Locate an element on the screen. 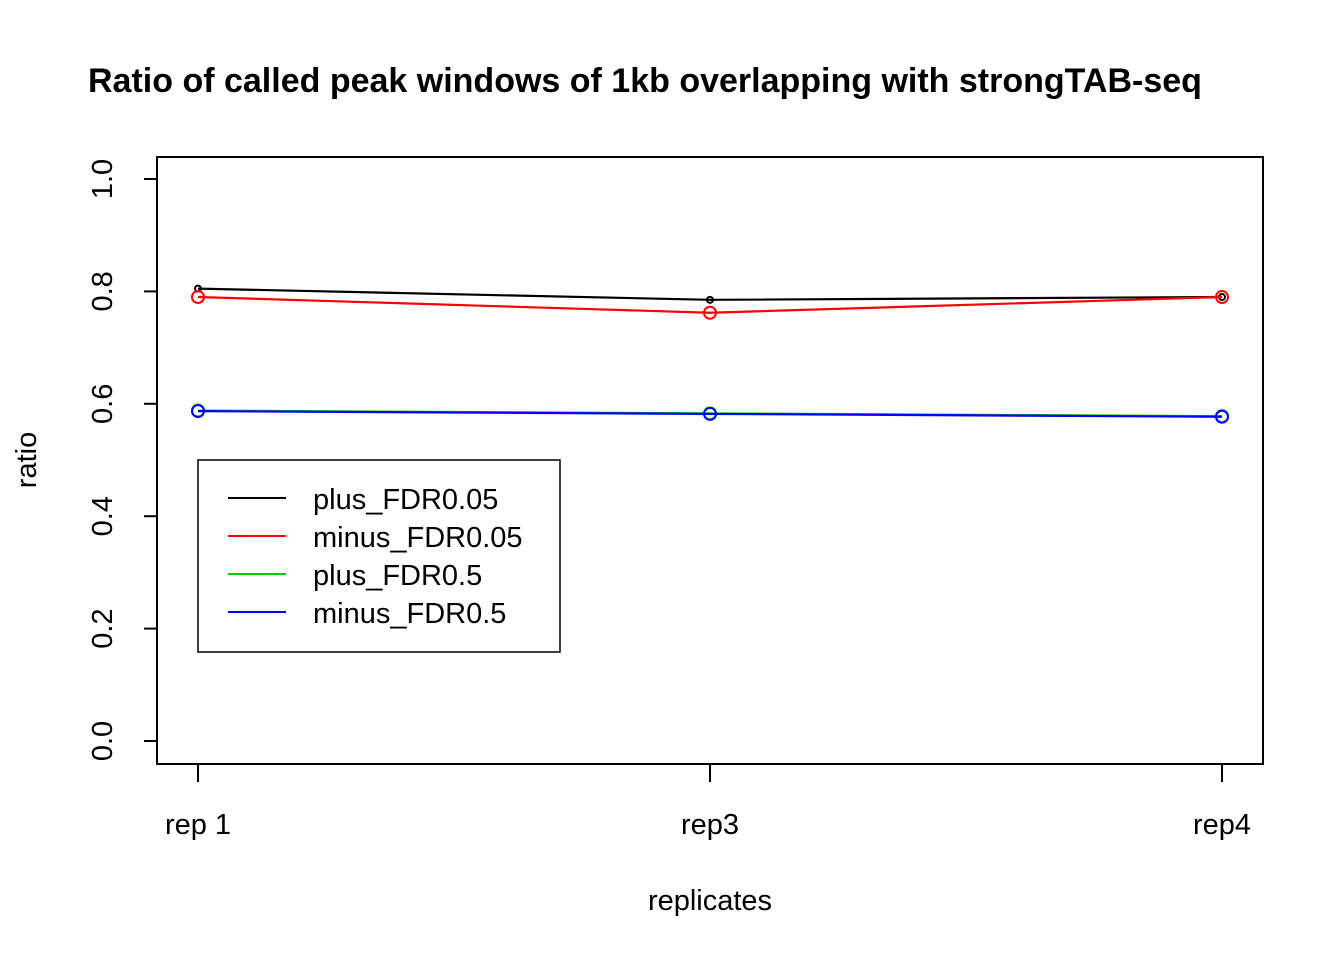  y-tick-label: 0.8 is located at coordinates (103, 291).